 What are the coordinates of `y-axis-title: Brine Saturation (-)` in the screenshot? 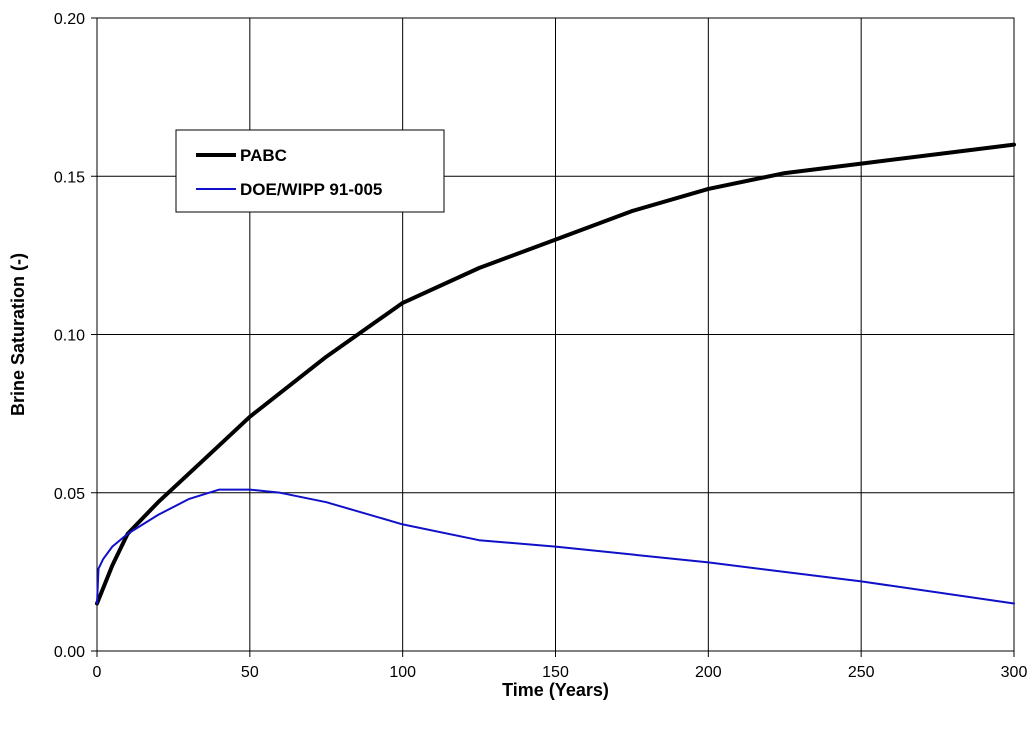 It's located at (18, 334).